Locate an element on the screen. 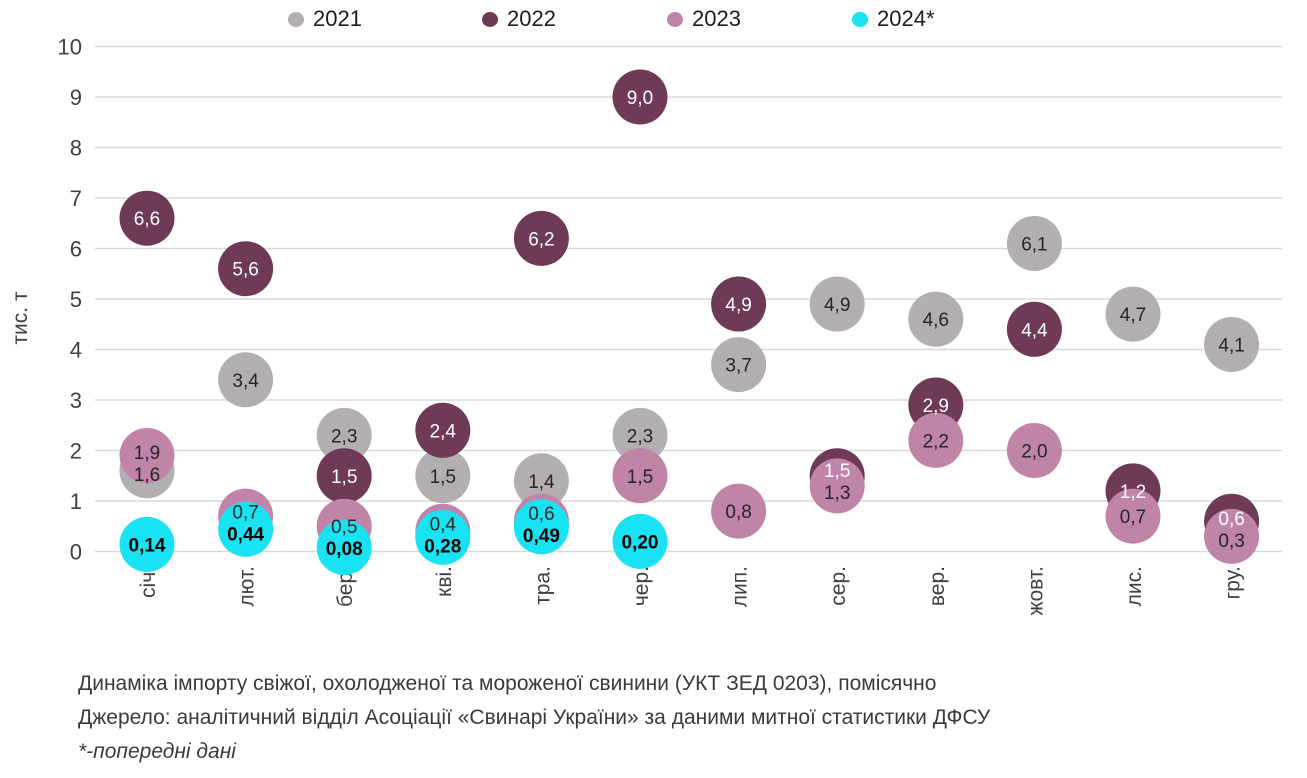  bubble-2024-тра. is located at coordinates (541, 527).